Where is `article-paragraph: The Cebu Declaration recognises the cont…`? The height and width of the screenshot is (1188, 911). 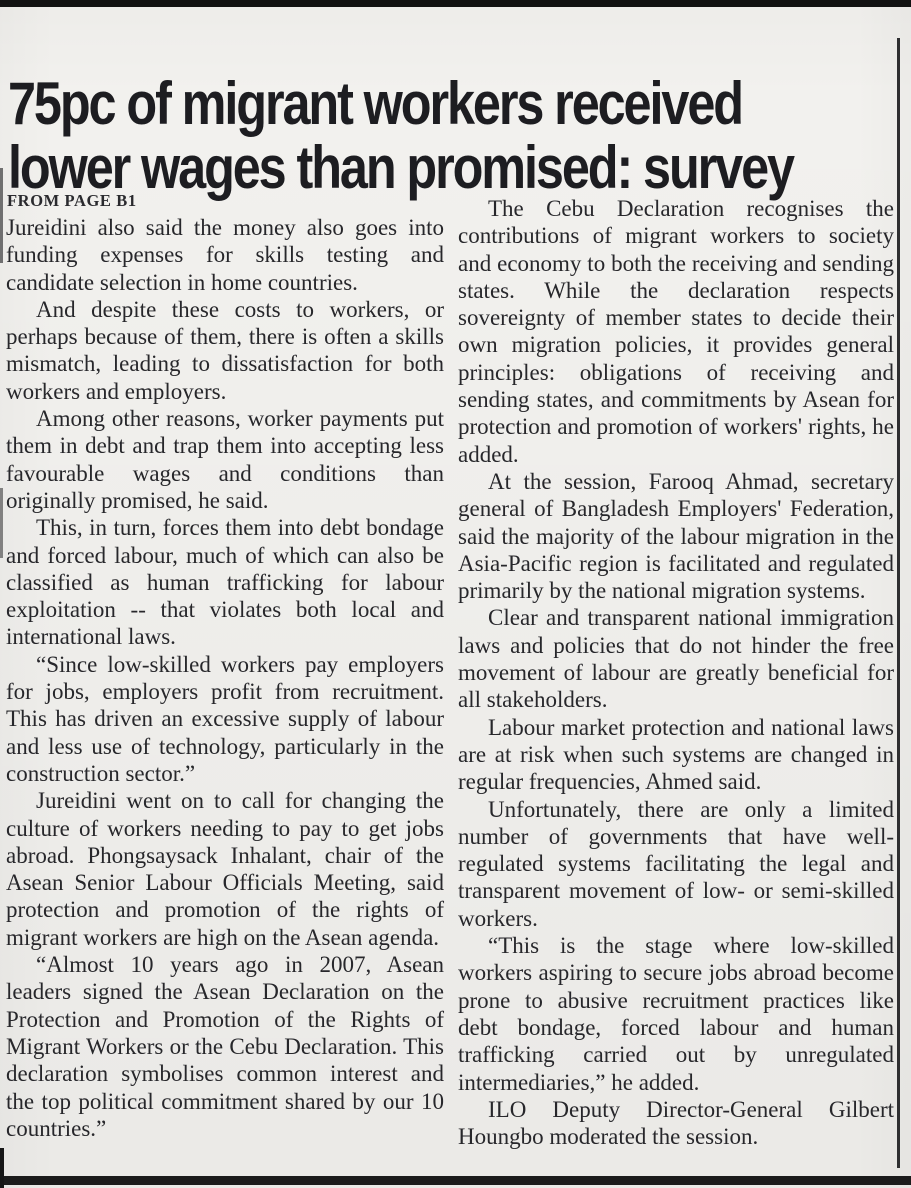 article-paragraph: The Cebu Declaration recognises the cont… is located at coordinates (676, 331).